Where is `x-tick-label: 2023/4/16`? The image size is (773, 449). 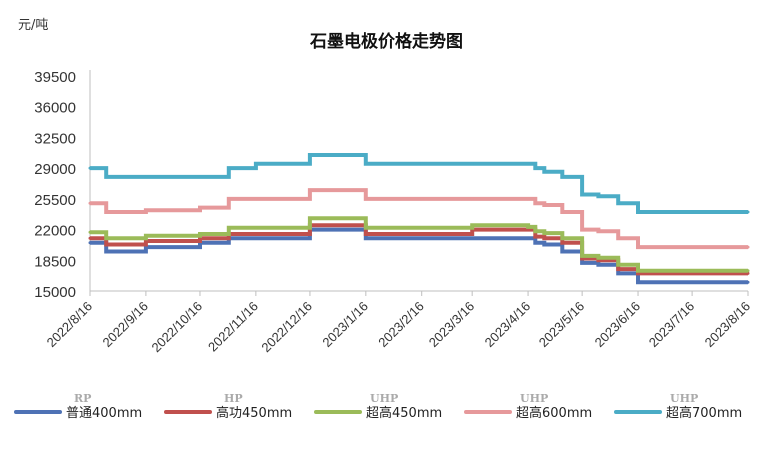
x-tick-label: 2023/4/16 is located at coordinates (508, 325).